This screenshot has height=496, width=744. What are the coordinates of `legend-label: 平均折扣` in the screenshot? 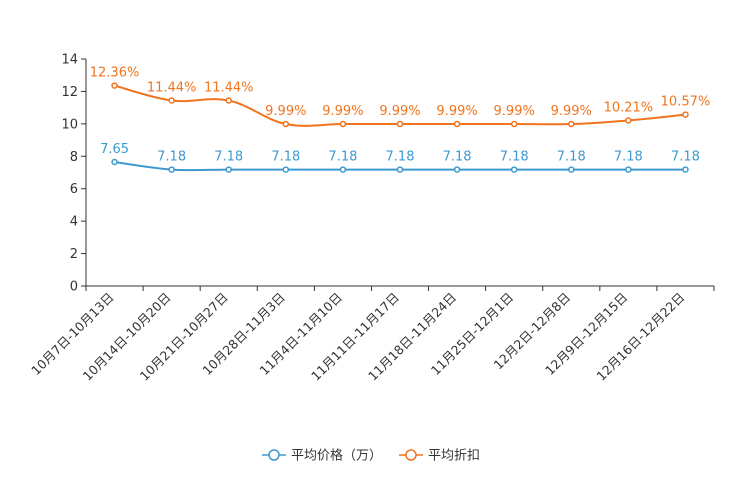 It's located at (454, 456).